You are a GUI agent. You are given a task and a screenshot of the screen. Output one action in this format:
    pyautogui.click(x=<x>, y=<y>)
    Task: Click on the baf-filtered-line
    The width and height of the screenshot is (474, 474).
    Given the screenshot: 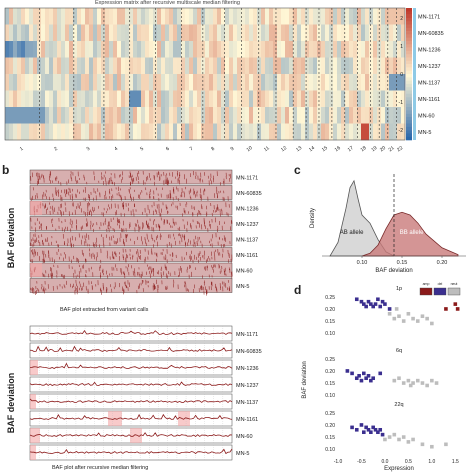 What is the action you would take?
    pyautogui.click(x=131, y=348)
    